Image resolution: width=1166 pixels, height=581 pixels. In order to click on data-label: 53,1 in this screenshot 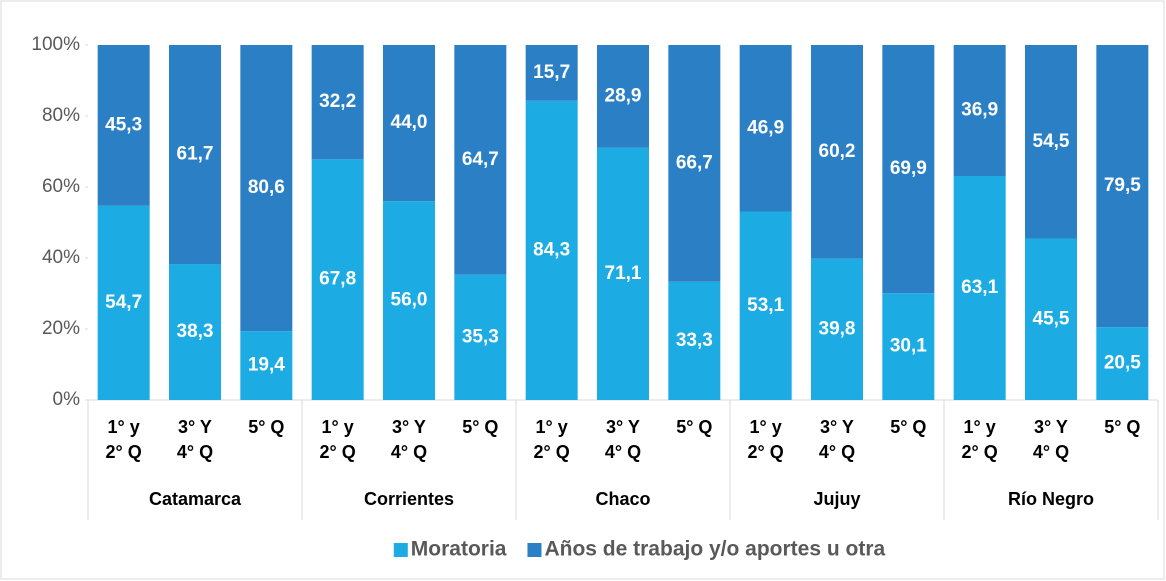, I will do `click(765, 305)`.